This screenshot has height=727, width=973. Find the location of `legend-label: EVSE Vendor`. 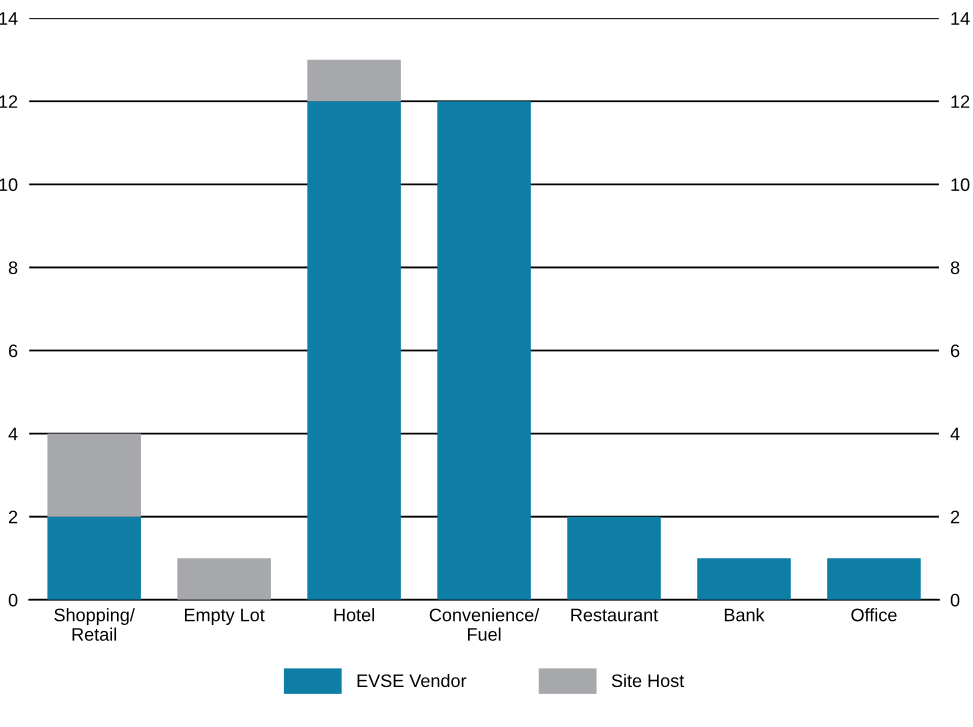

legend-label: EVSE Vendor is located at coordinates (412, 681).